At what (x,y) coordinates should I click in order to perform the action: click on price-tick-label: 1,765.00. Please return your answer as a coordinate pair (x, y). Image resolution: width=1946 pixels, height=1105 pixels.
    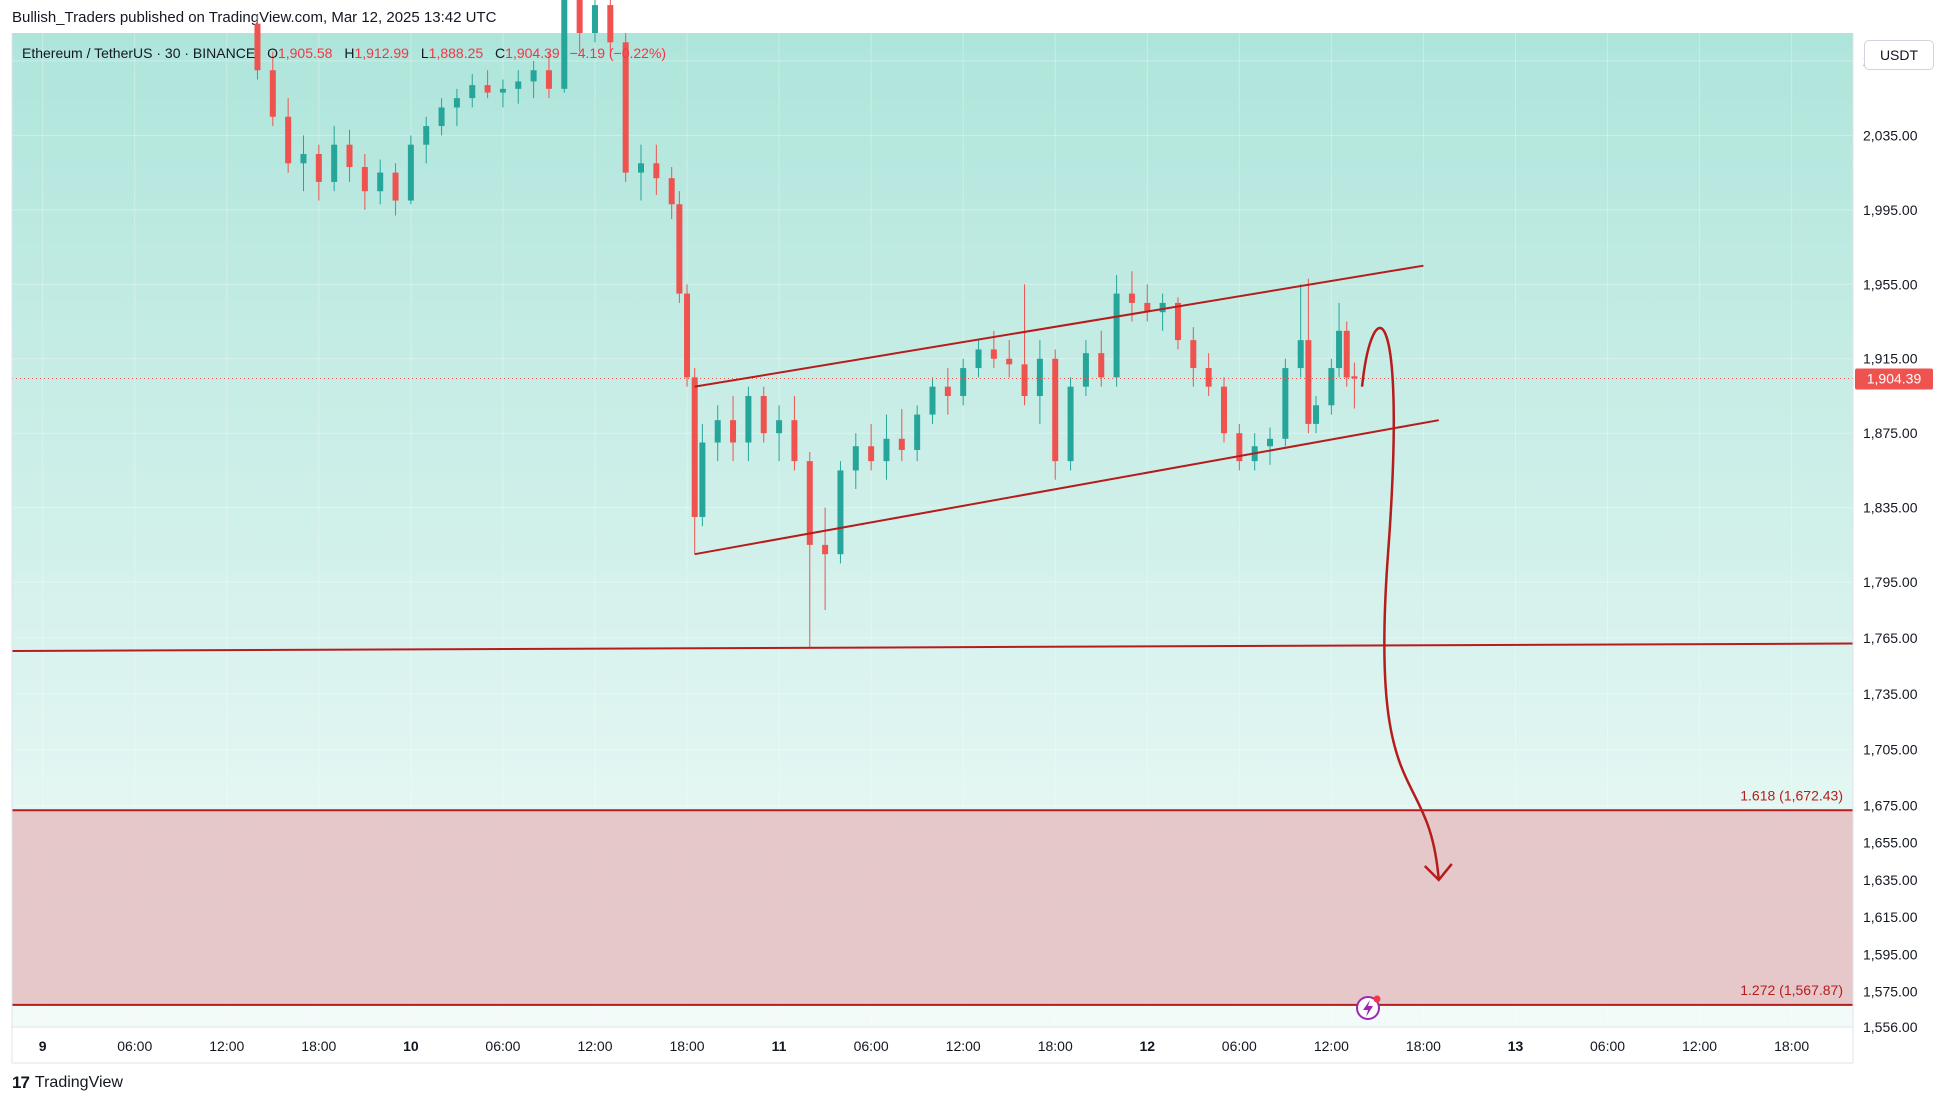
    Looking at the image, I should click on (1890, 638).